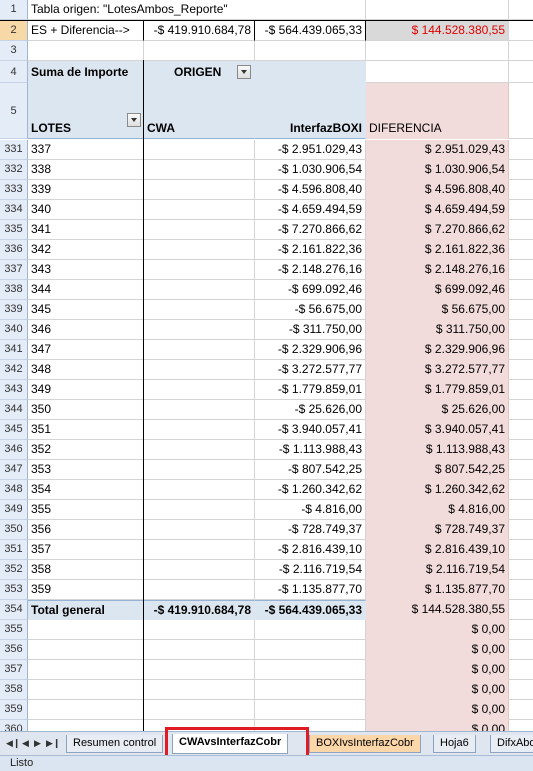 The width and height of the screenshot is (533, 771). I want to click on row-header: 332, so click(14, 170).